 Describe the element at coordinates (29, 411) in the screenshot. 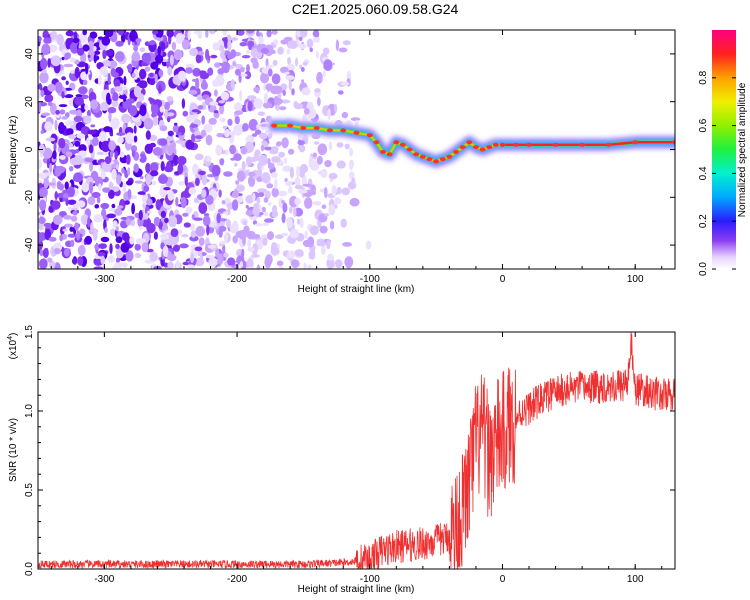

I see `snr-ytick-label: 1.0` at that location.